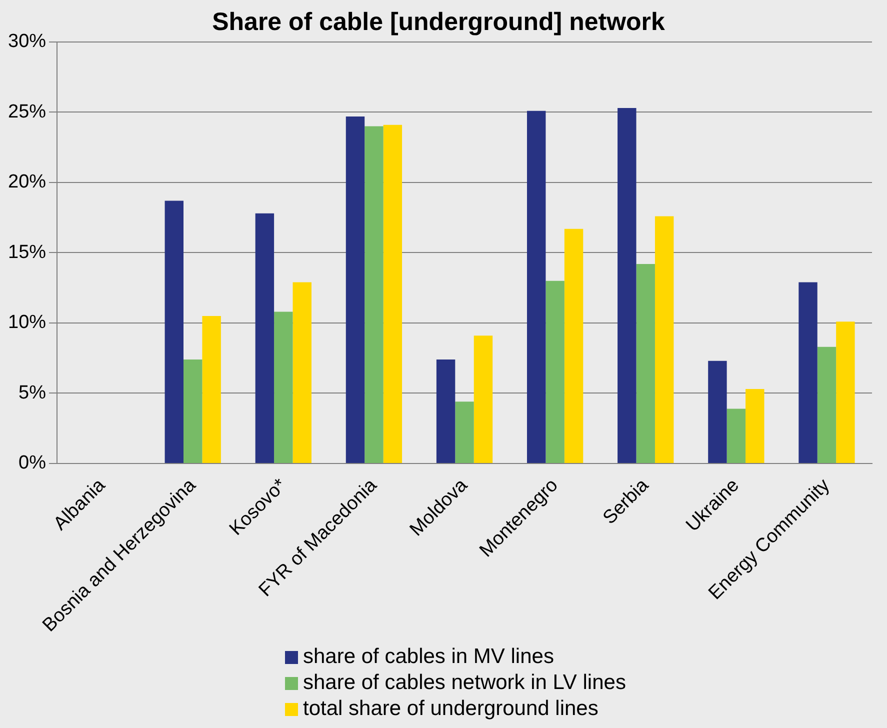  I want to click on y-tick-label: 10%, so click(27, 323).